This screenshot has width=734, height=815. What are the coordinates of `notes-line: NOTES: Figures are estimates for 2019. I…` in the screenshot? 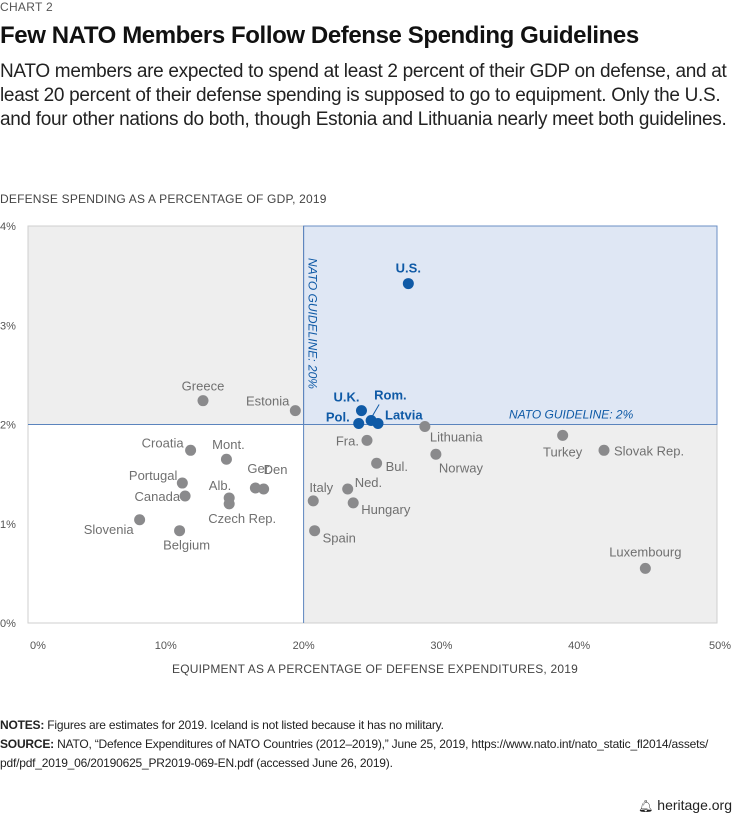 It's located at (367, 725).